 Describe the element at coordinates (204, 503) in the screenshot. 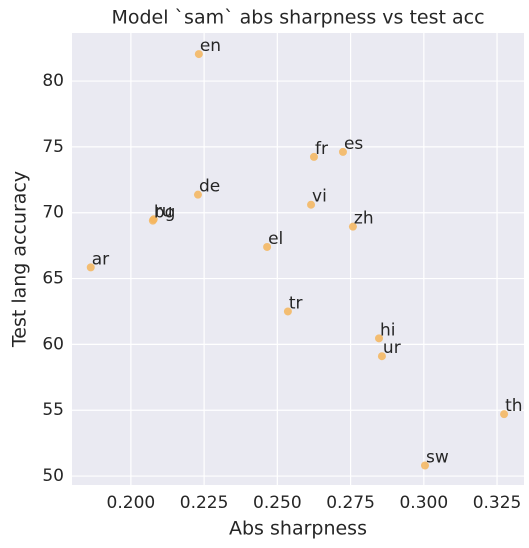

I see `x-tick-label: 0.225` at that location.